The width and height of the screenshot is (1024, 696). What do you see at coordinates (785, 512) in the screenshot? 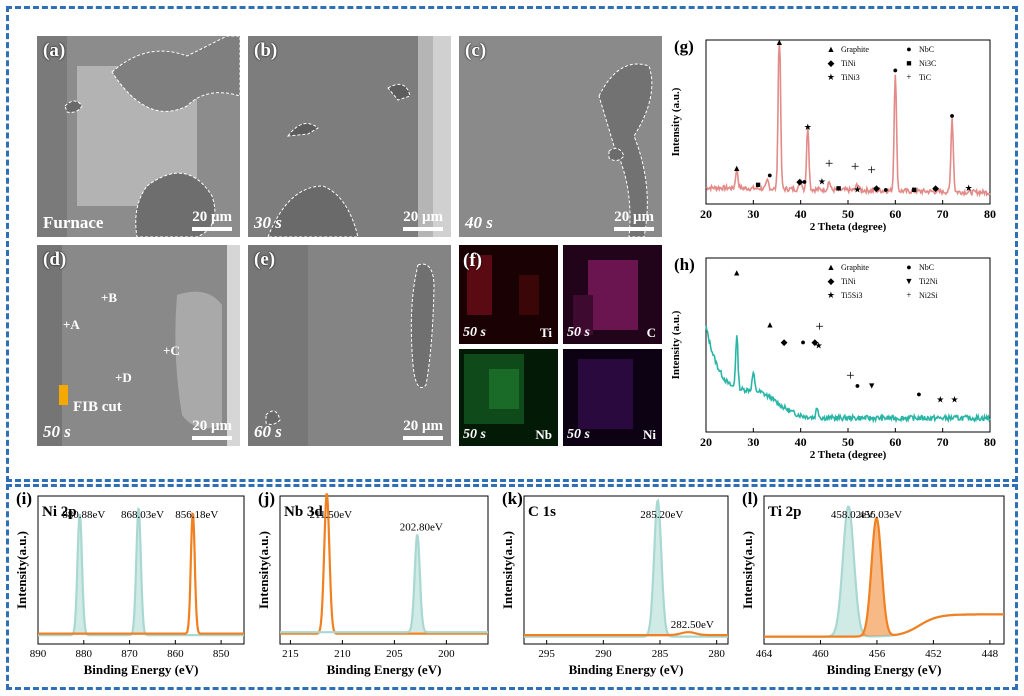
I see `spectrum-title: Ti 2p` at bounding box center [785, 512].